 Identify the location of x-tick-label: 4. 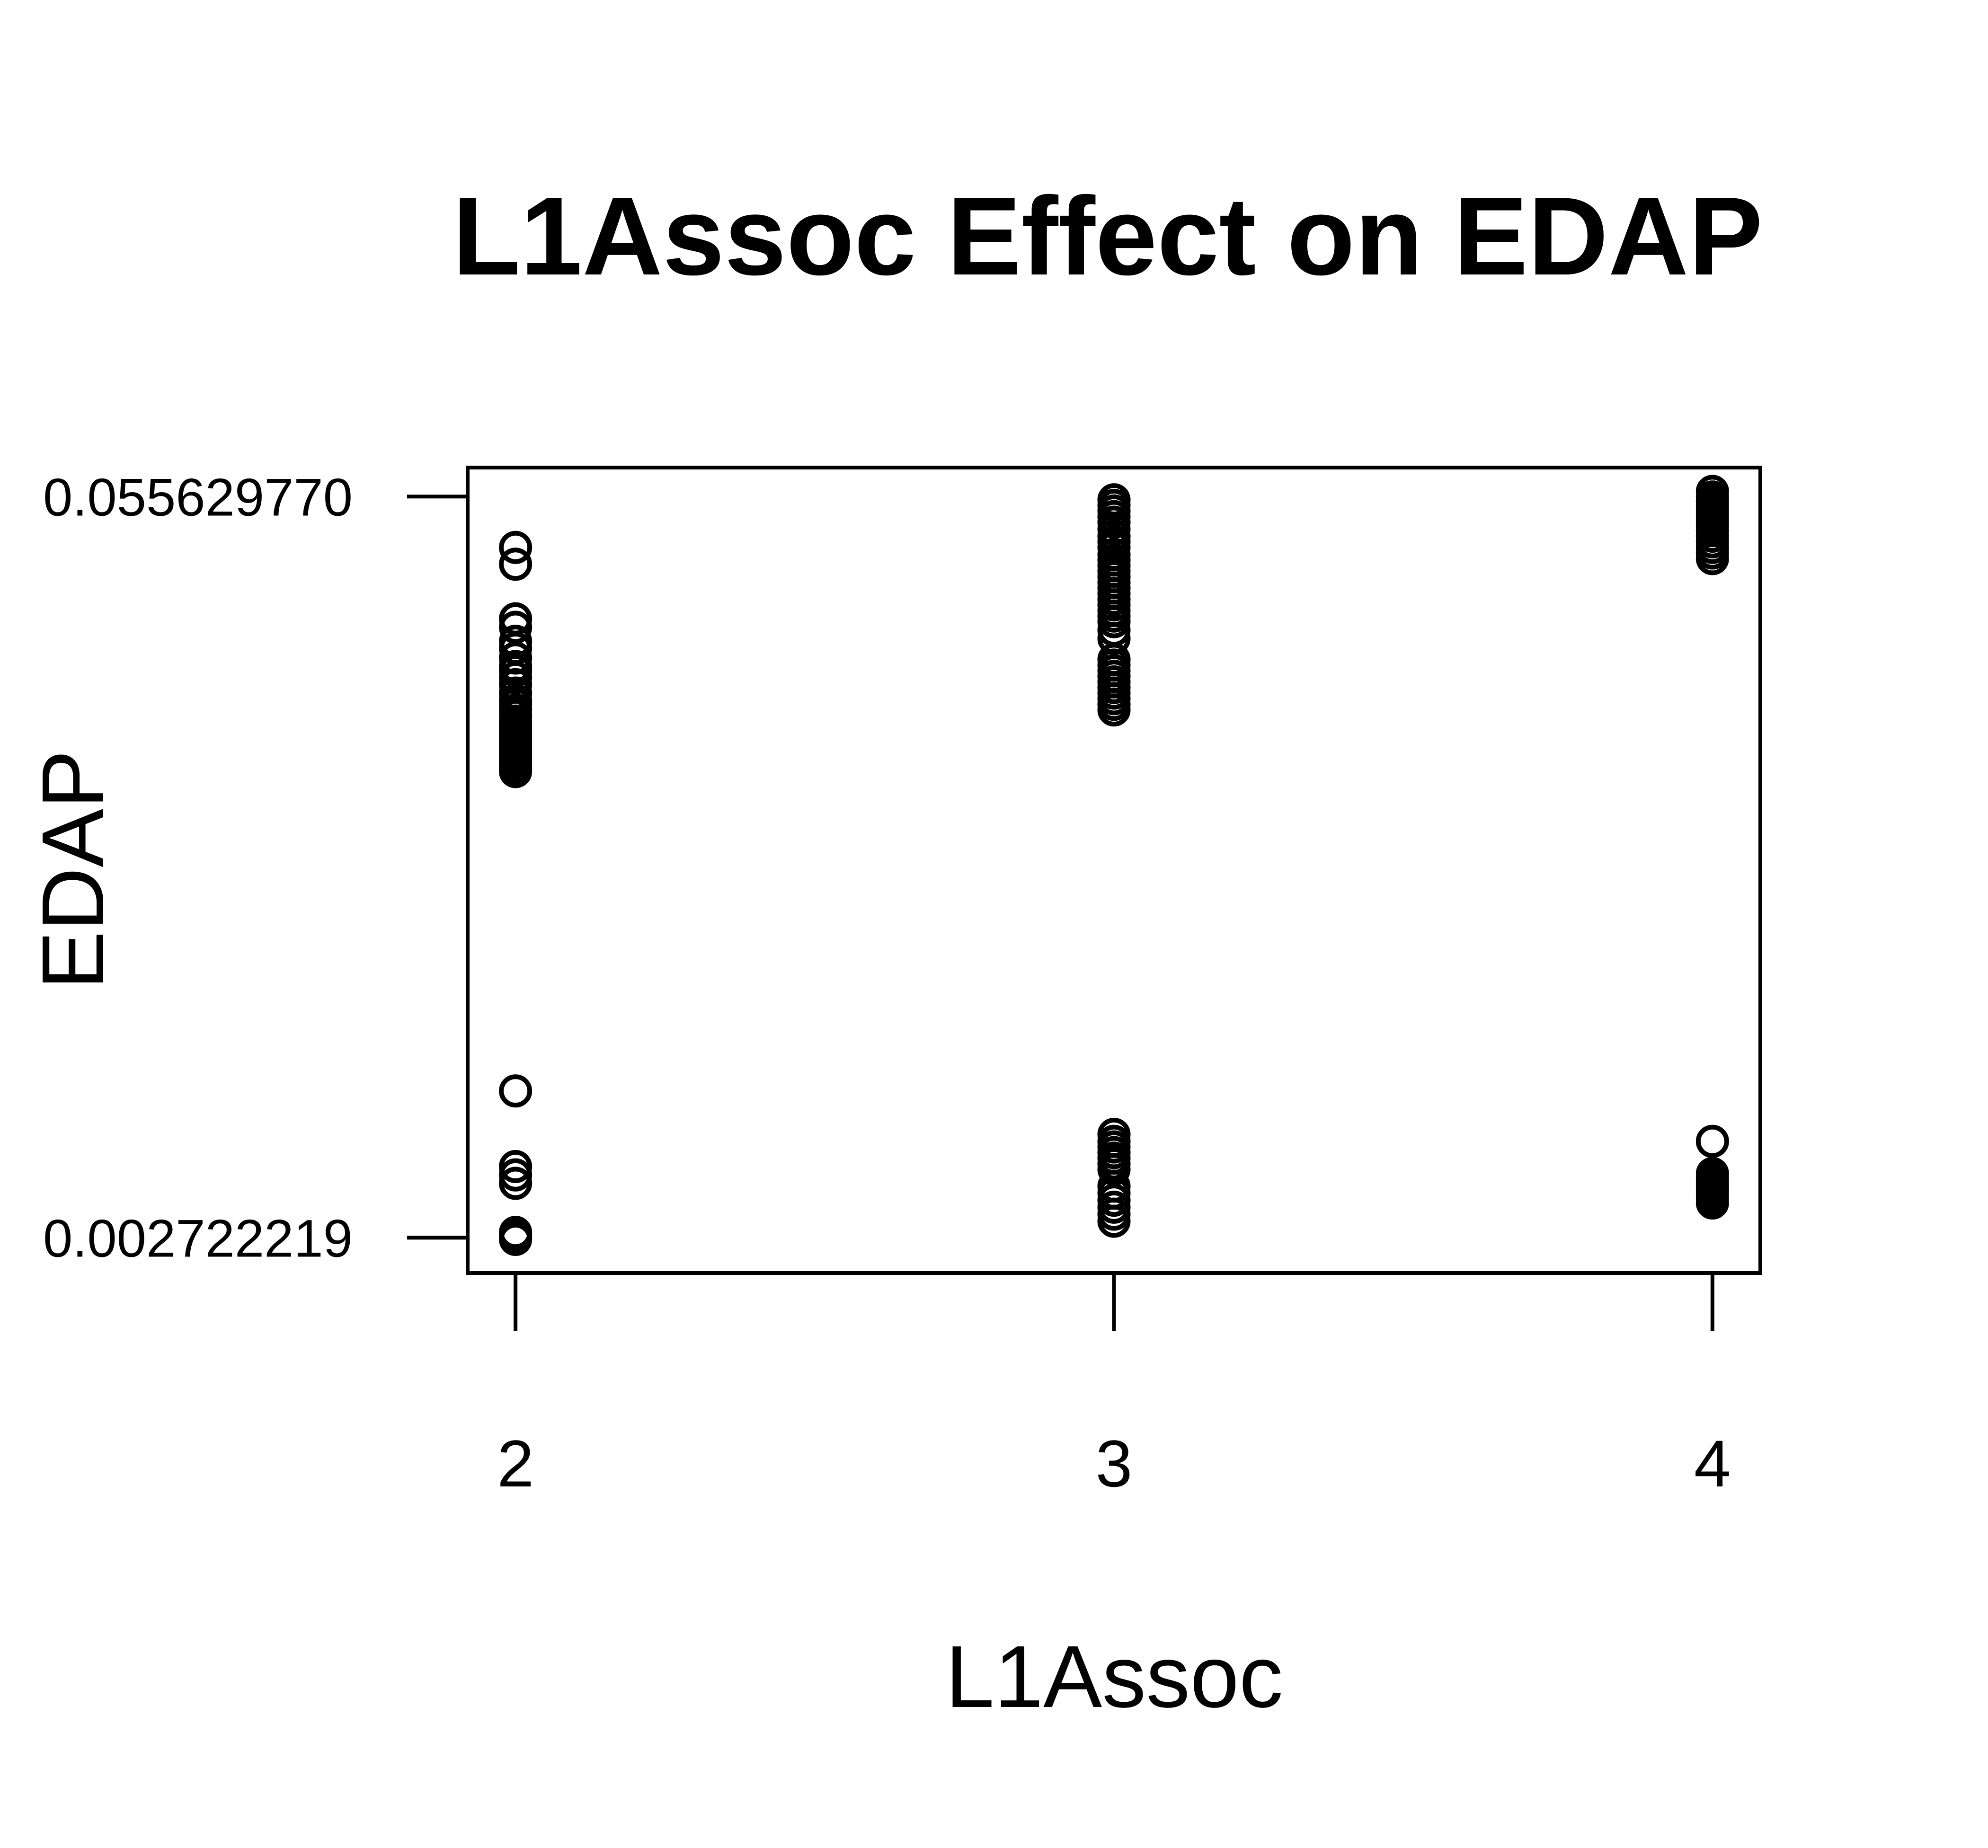
(1712, 1463).